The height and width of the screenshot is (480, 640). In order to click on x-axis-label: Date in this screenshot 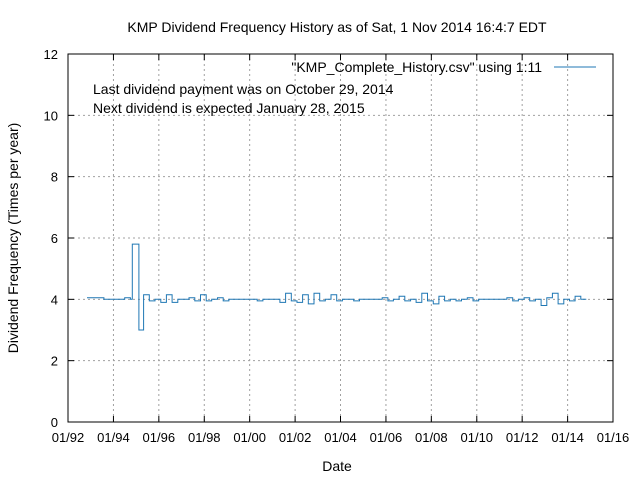, I will do `click(337, 466)`.